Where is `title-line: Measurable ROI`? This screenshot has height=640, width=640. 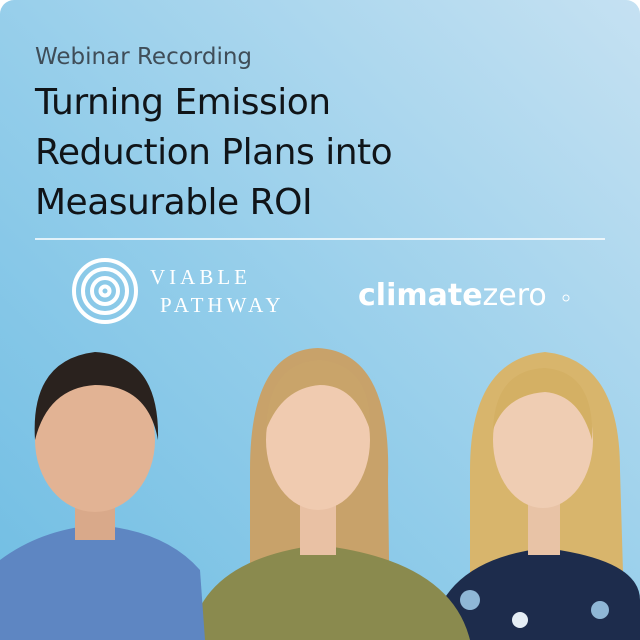
title-line: Measurable ROI is located at coordinates (173, 202).